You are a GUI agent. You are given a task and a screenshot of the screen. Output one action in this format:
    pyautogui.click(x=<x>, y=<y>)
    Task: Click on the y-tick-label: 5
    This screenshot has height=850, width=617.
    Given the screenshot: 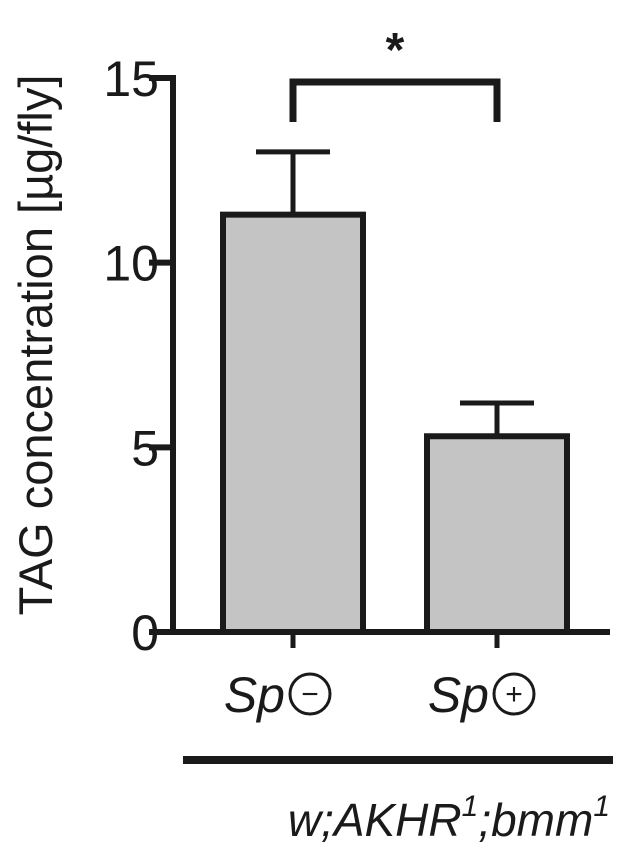 What is the action you would take?
    pyautogui.click(x=145, y=448)
    